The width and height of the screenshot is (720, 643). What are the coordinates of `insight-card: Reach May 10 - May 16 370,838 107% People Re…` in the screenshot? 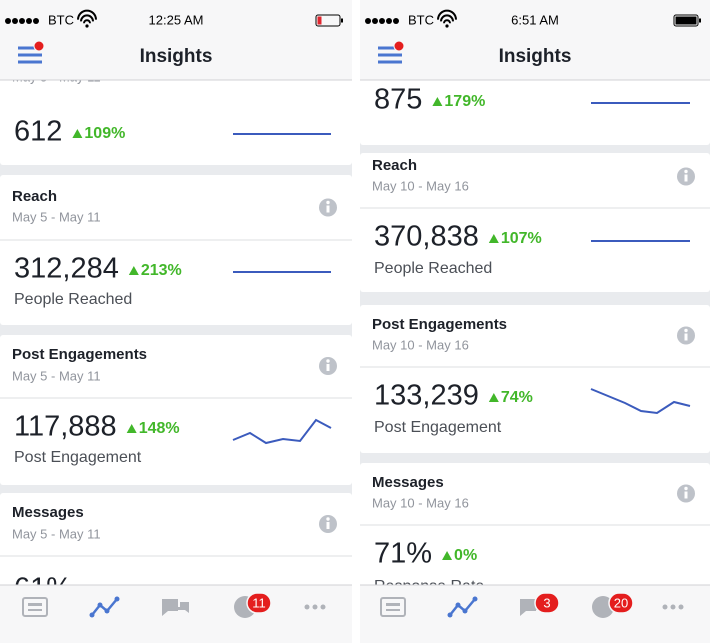 It's located at (535, 222).